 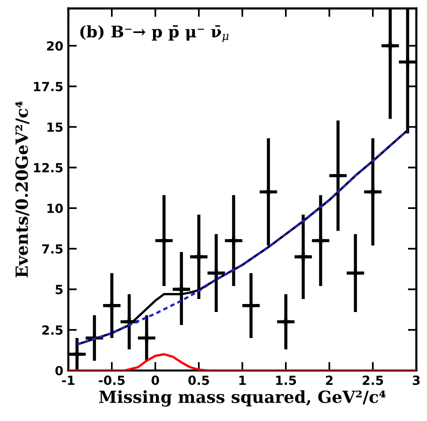 What do you see at coordinates (156, 381) in the screenshot?
I see `x-tick-label: 0` at bounding box center [156, 381].